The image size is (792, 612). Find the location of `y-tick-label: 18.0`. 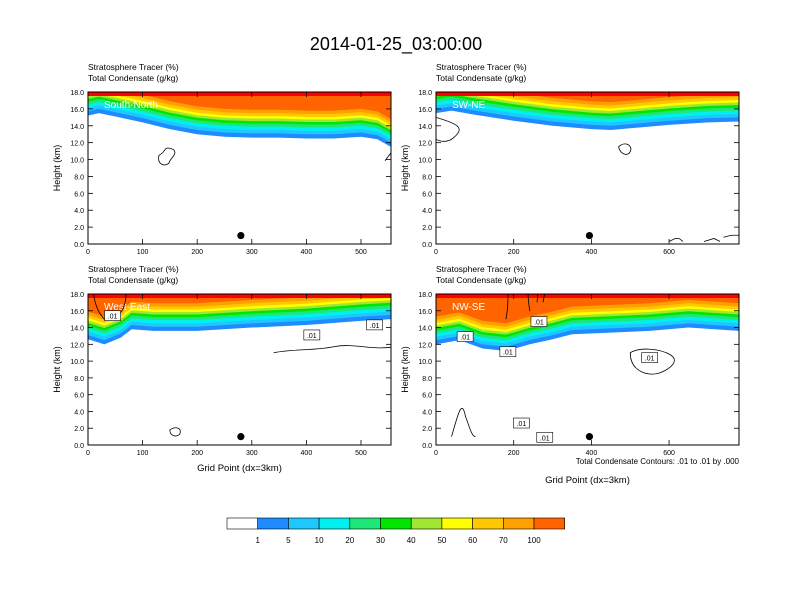

y-tick-label: 18.0 is located at coordinates (425, 295).